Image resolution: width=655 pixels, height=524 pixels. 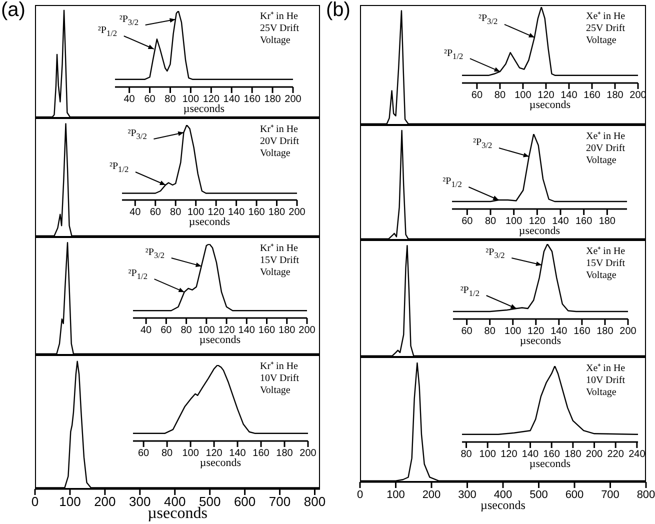 What do you see at coordinates (13, 11) in the screenshot?
I see `chart-title: (a)` at bounding box center [13, 11].